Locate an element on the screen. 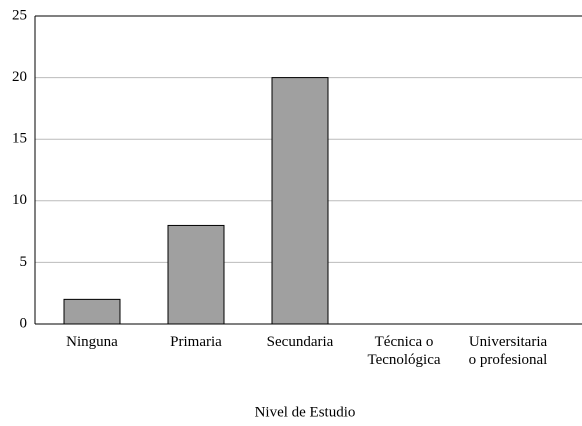 This screenshot has height=426, width=582. x-tick-label: Técnica o Tecnológica is located at coordinates (404, 351).